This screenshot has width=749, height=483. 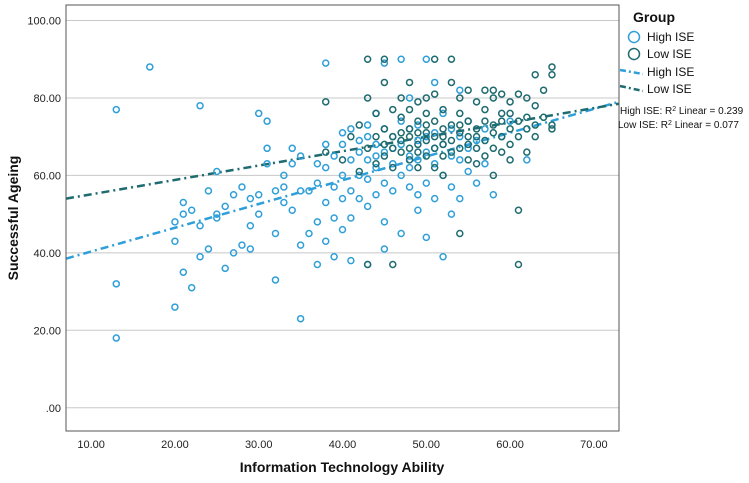 What do you see at coordinates (47, 331) in the screenshot?
I see `y-tick-label: 20.00` at bounding box center [47, 331].